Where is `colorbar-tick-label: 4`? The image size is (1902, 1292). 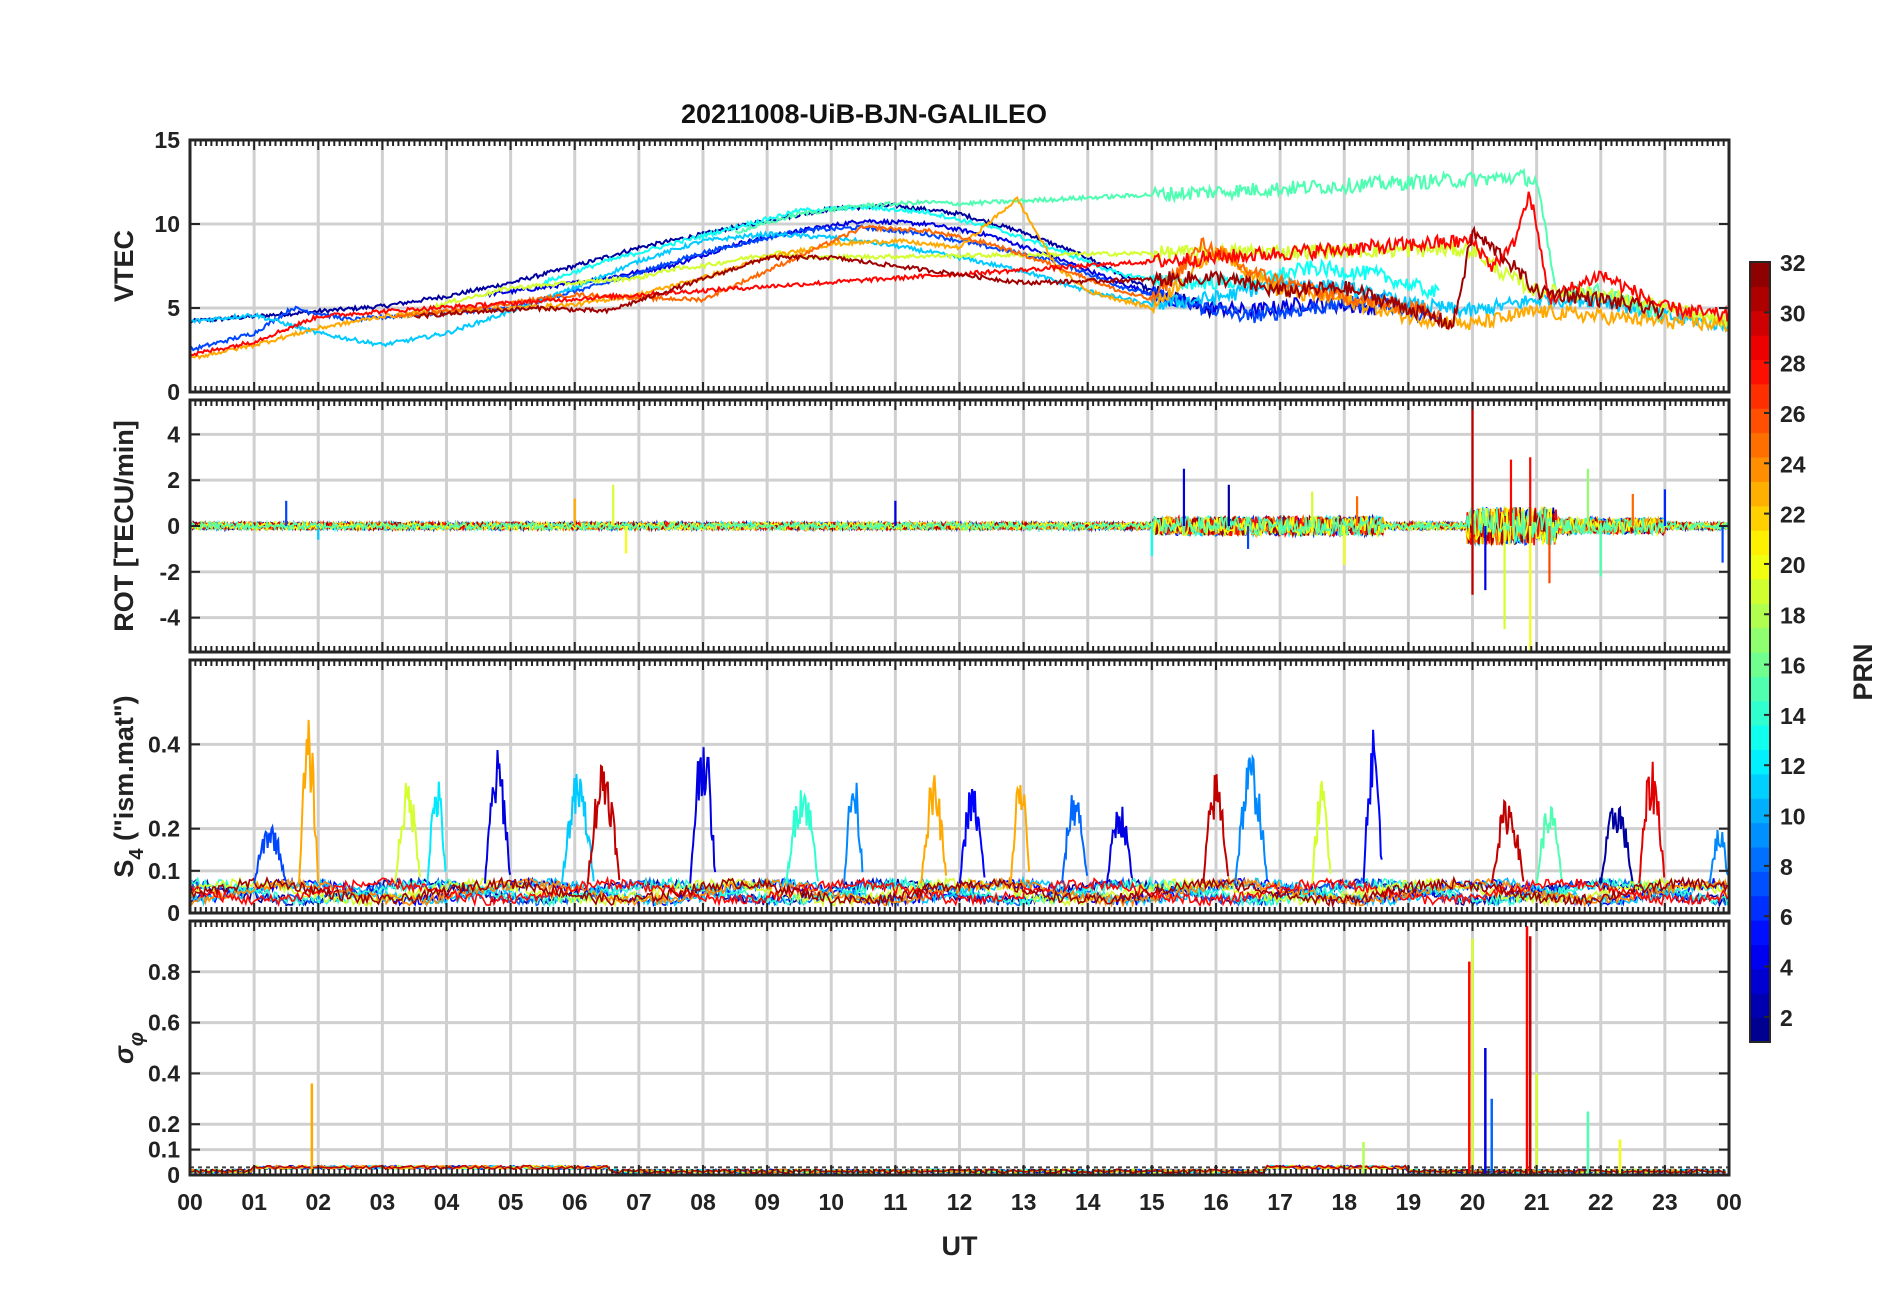
colorbar-tick-label: 4 is located at coordinates (1786, 968).